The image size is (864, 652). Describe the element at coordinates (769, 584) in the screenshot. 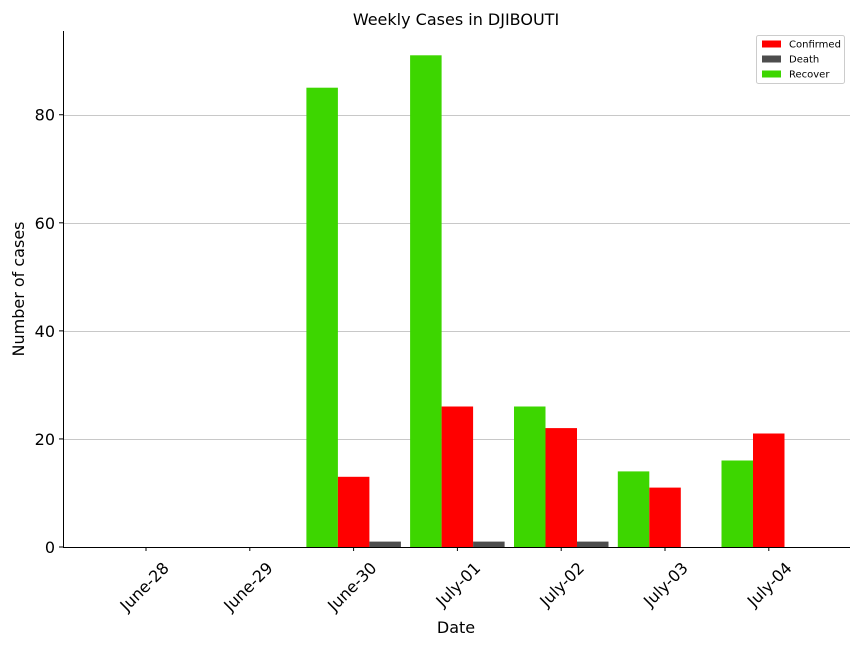

I see `x-tick-label: July-04` at that location.